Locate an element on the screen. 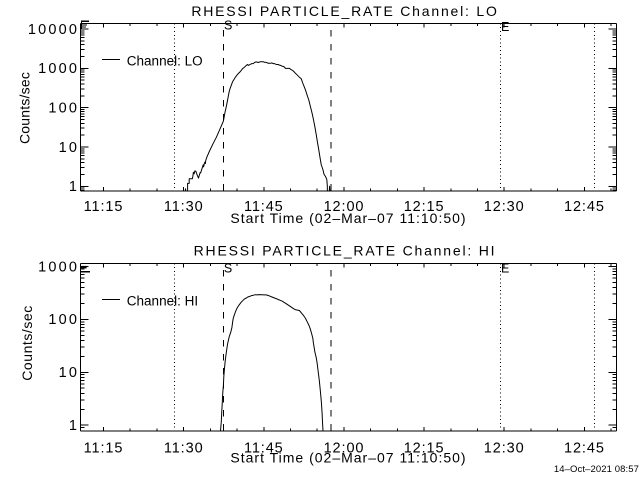  svg-text: Channel: LO is located at coordinates (165, 60).